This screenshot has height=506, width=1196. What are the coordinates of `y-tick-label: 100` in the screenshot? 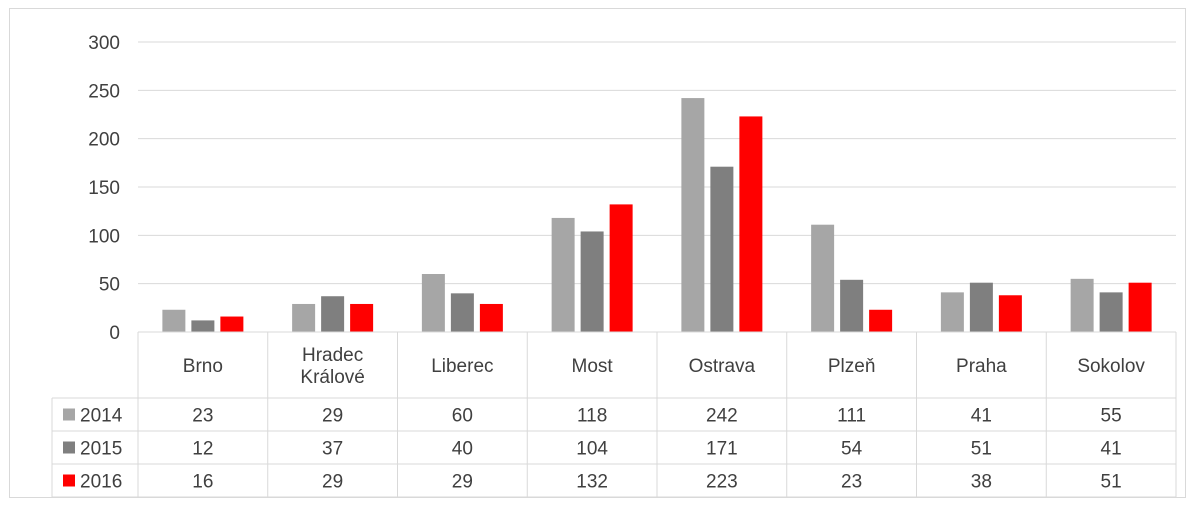 It's located at (104, 236).